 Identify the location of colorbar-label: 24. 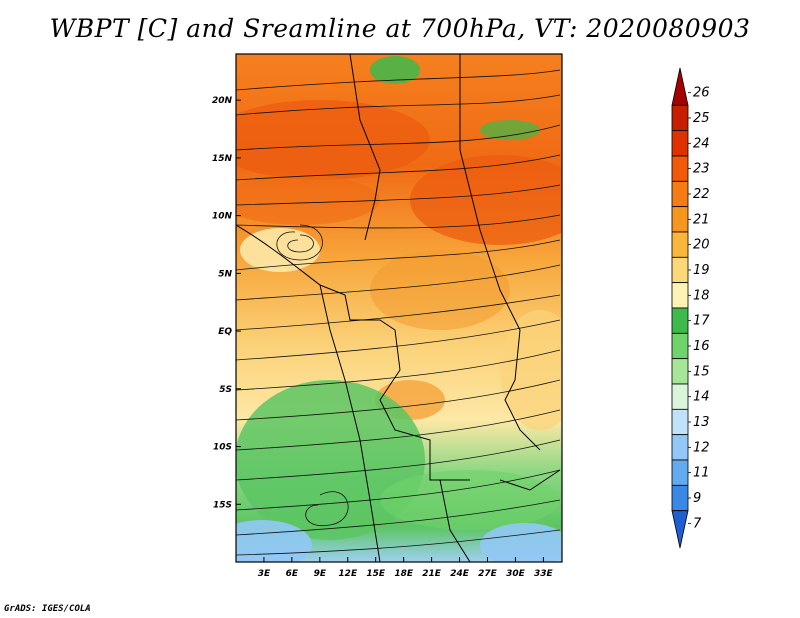
(701, 143).